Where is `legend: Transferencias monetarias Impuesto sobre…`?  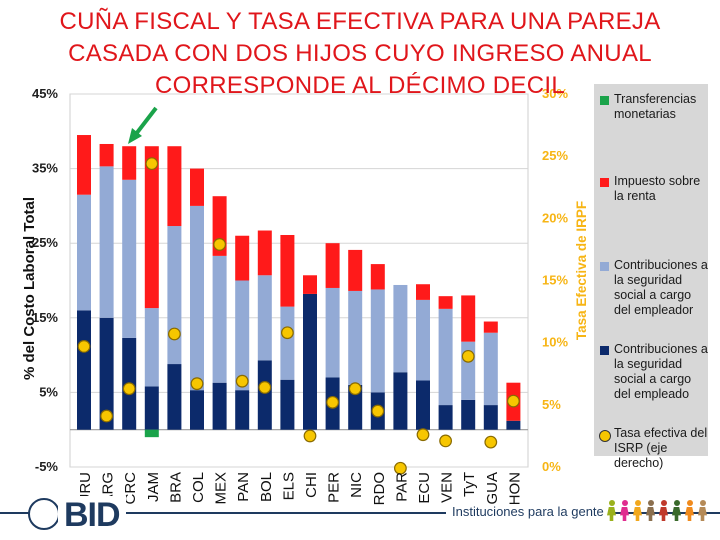
legend: Transferencias monetarias Impuesto sobre… is located at coordinates (651, 277).